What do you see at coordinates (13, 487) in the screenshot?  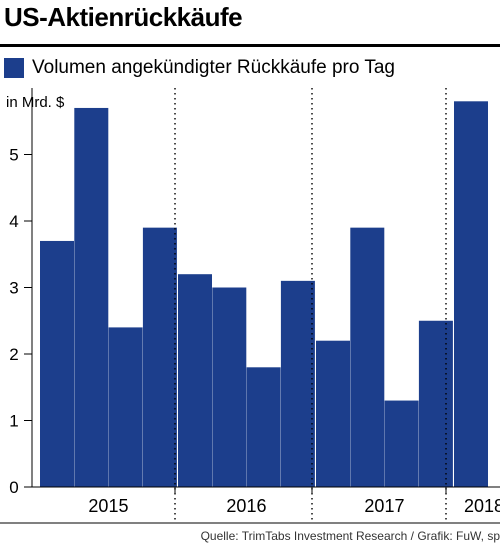 I see `y-tick-label: 0` at bounding box center [13, 487].